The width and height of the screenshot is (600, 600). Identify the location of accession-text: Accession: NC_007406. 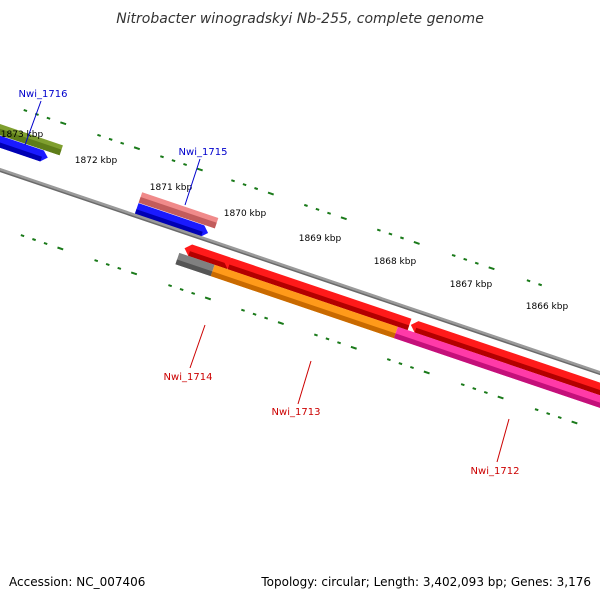
(77, 582).